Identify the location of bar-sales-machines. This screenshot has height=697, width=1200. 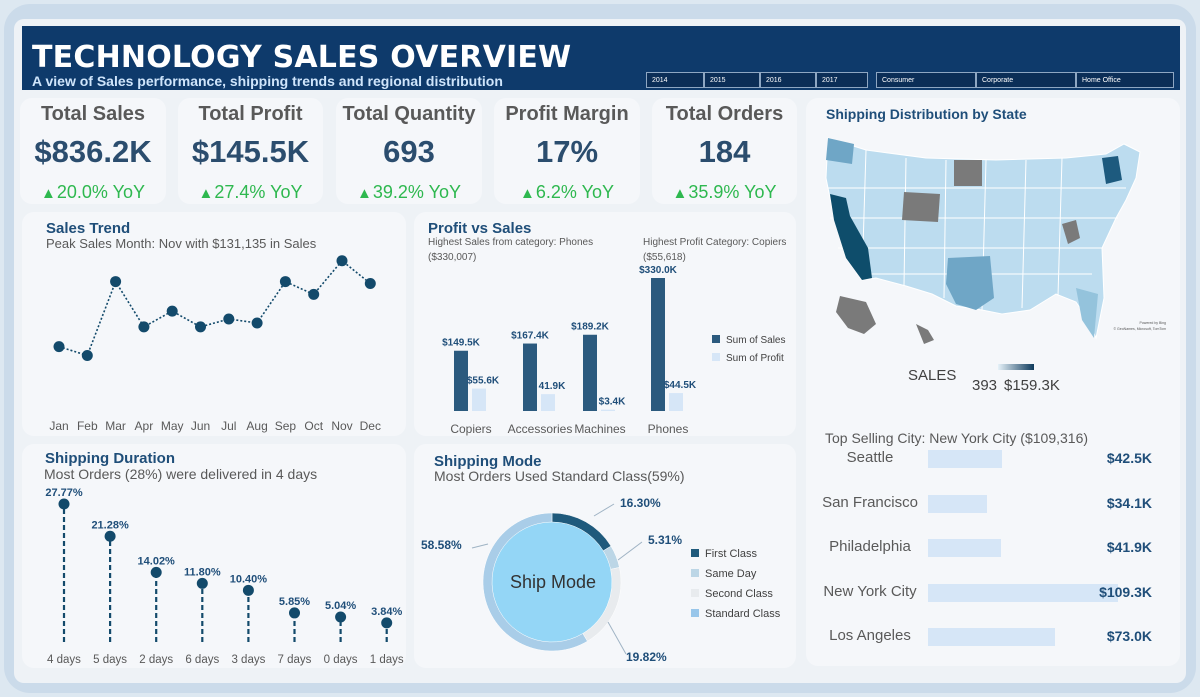
(590, 372).